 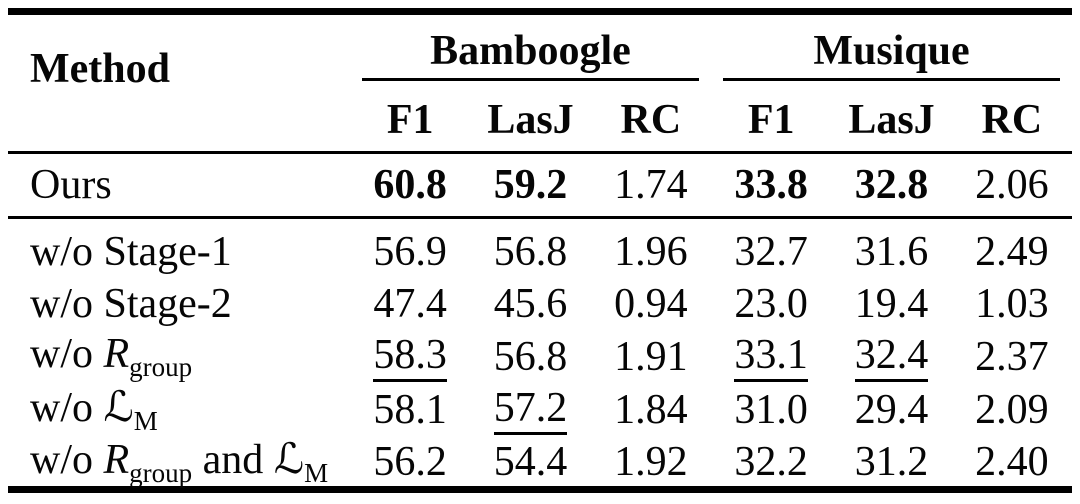 I want to click on cell-musique-rc: 2.40, so click(x=1012, y=462).